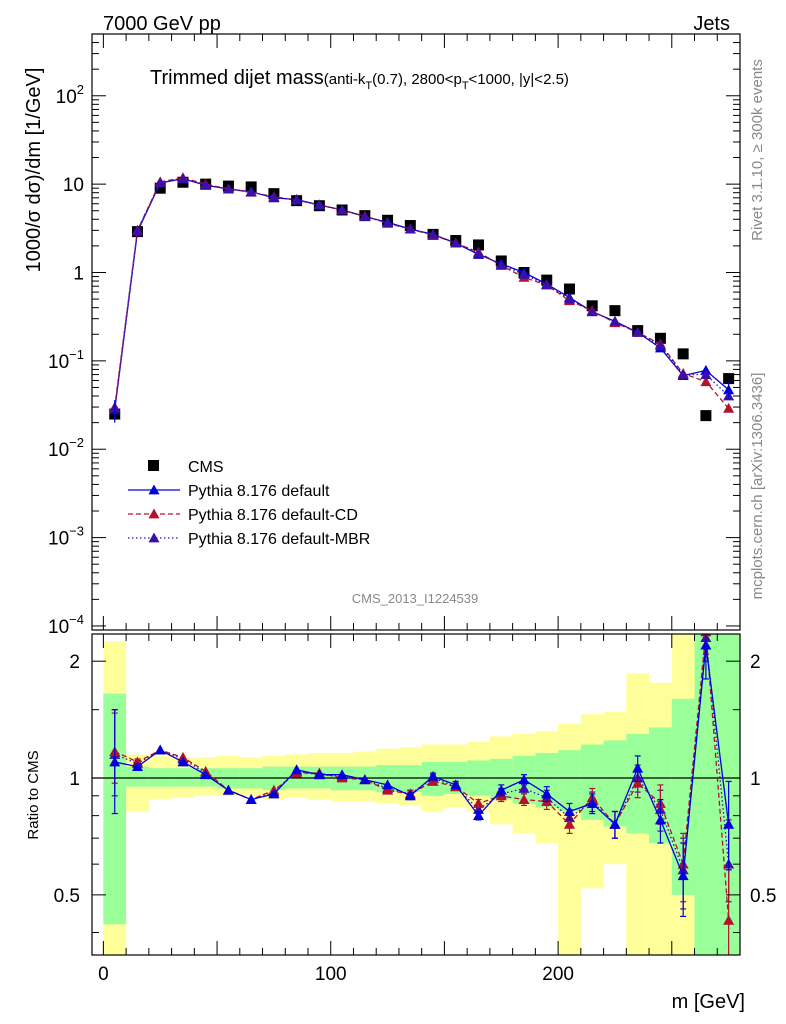 The width and height of the screenshot is (786, 1024). Describe the element at coordinates (103, 974) in the screenshot. I see `ratio-xtick-label: 0` at that location.